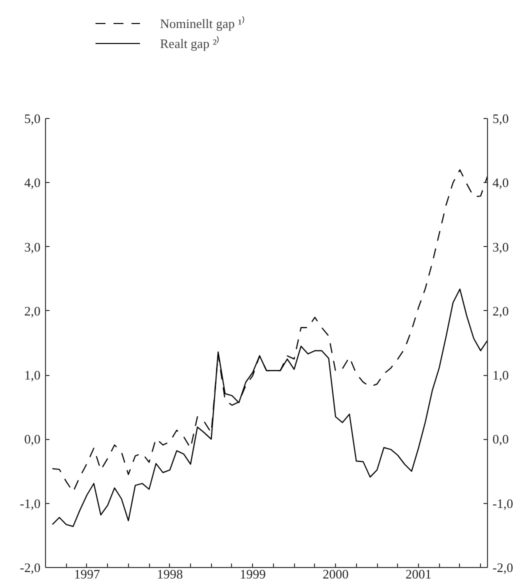 The height and width of the screenshot is (587, 525). What do you see at coordinates (87, 574) in the screenshot?
I see `x-tick-label: 1997` at bounding box center [87, 574].